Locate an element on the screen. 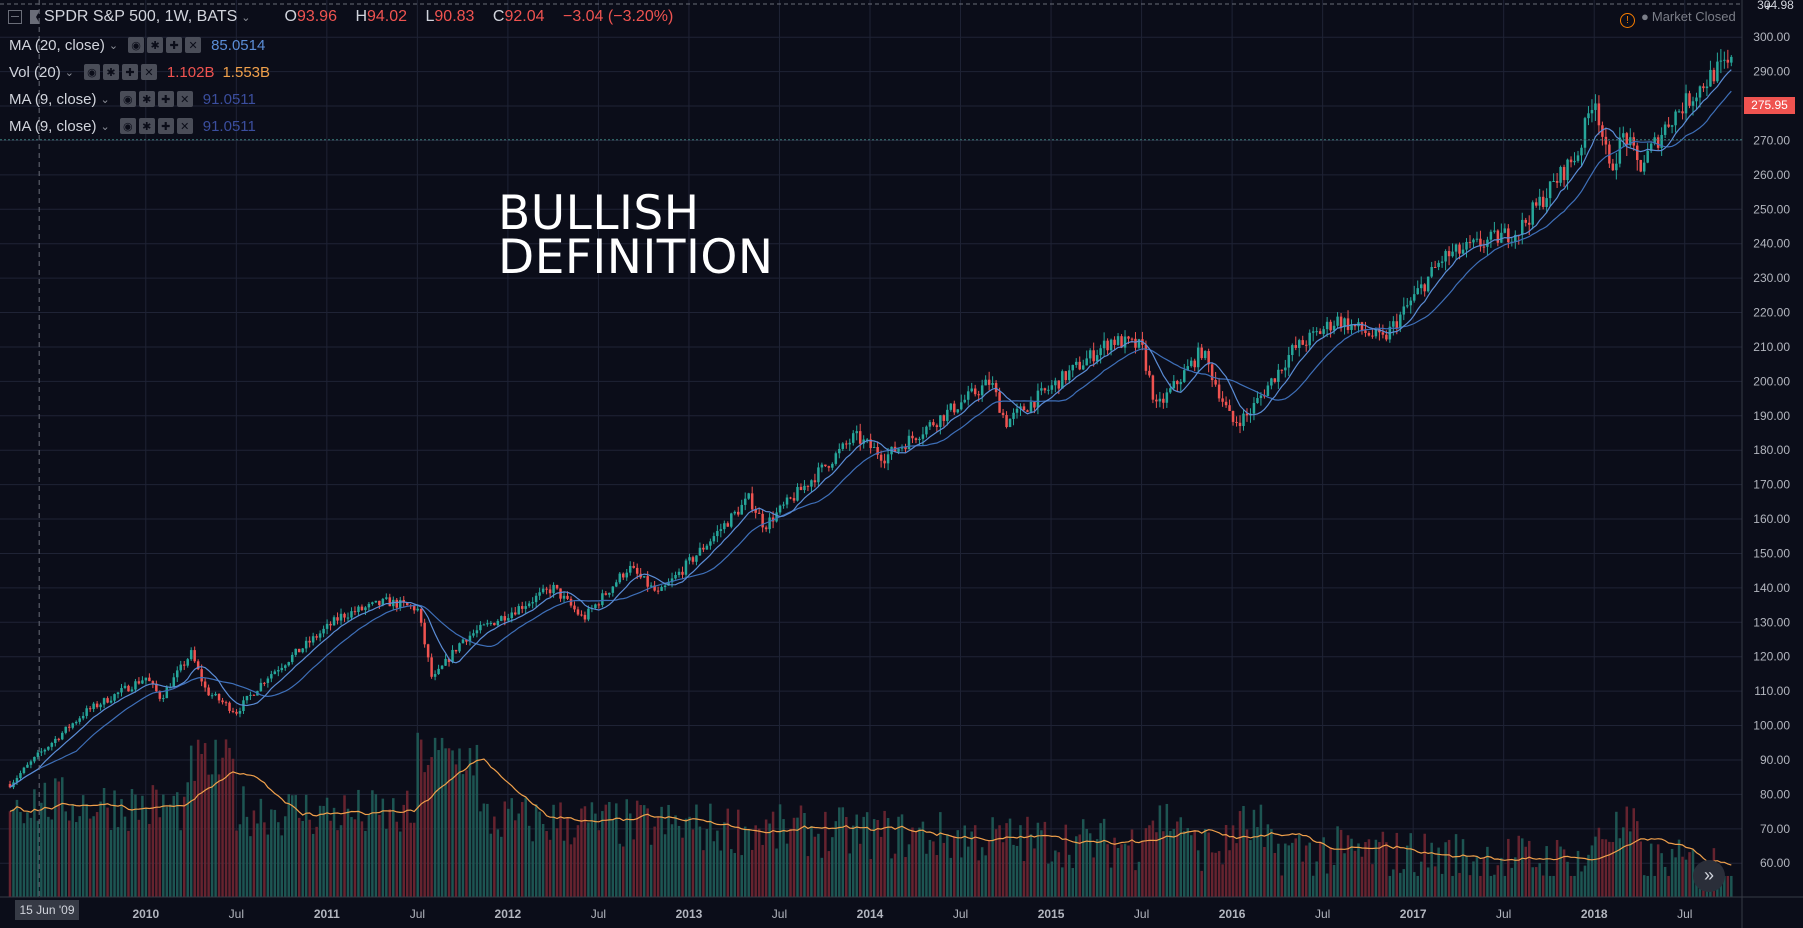 This screenshot has height=928, width=1803. plus-icon: + is located at coordinates (1768, 7).